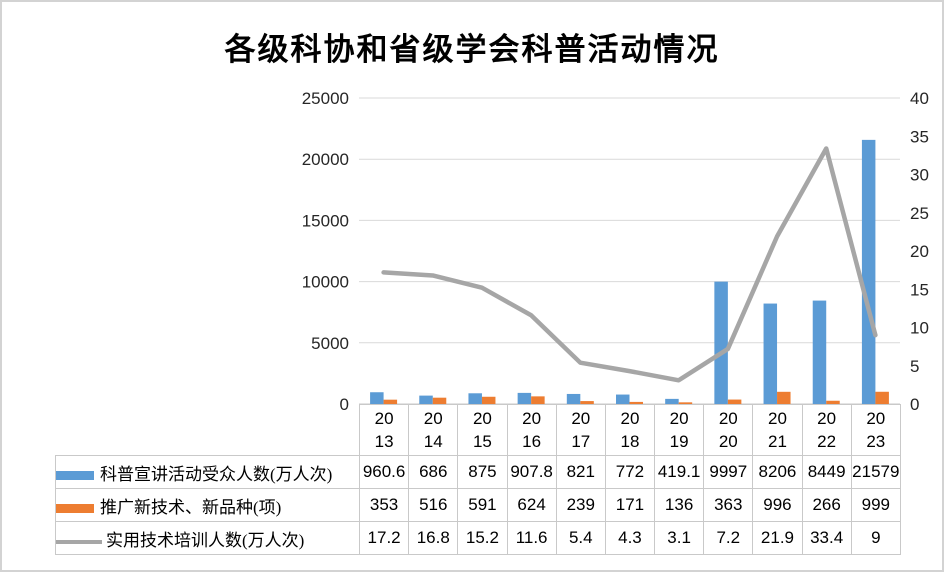 This screenshot has height=572, width=944. Describe the element at coordinates (875, 538) in the screenshot. I see `value-cell-training-2023: 9` at that location.